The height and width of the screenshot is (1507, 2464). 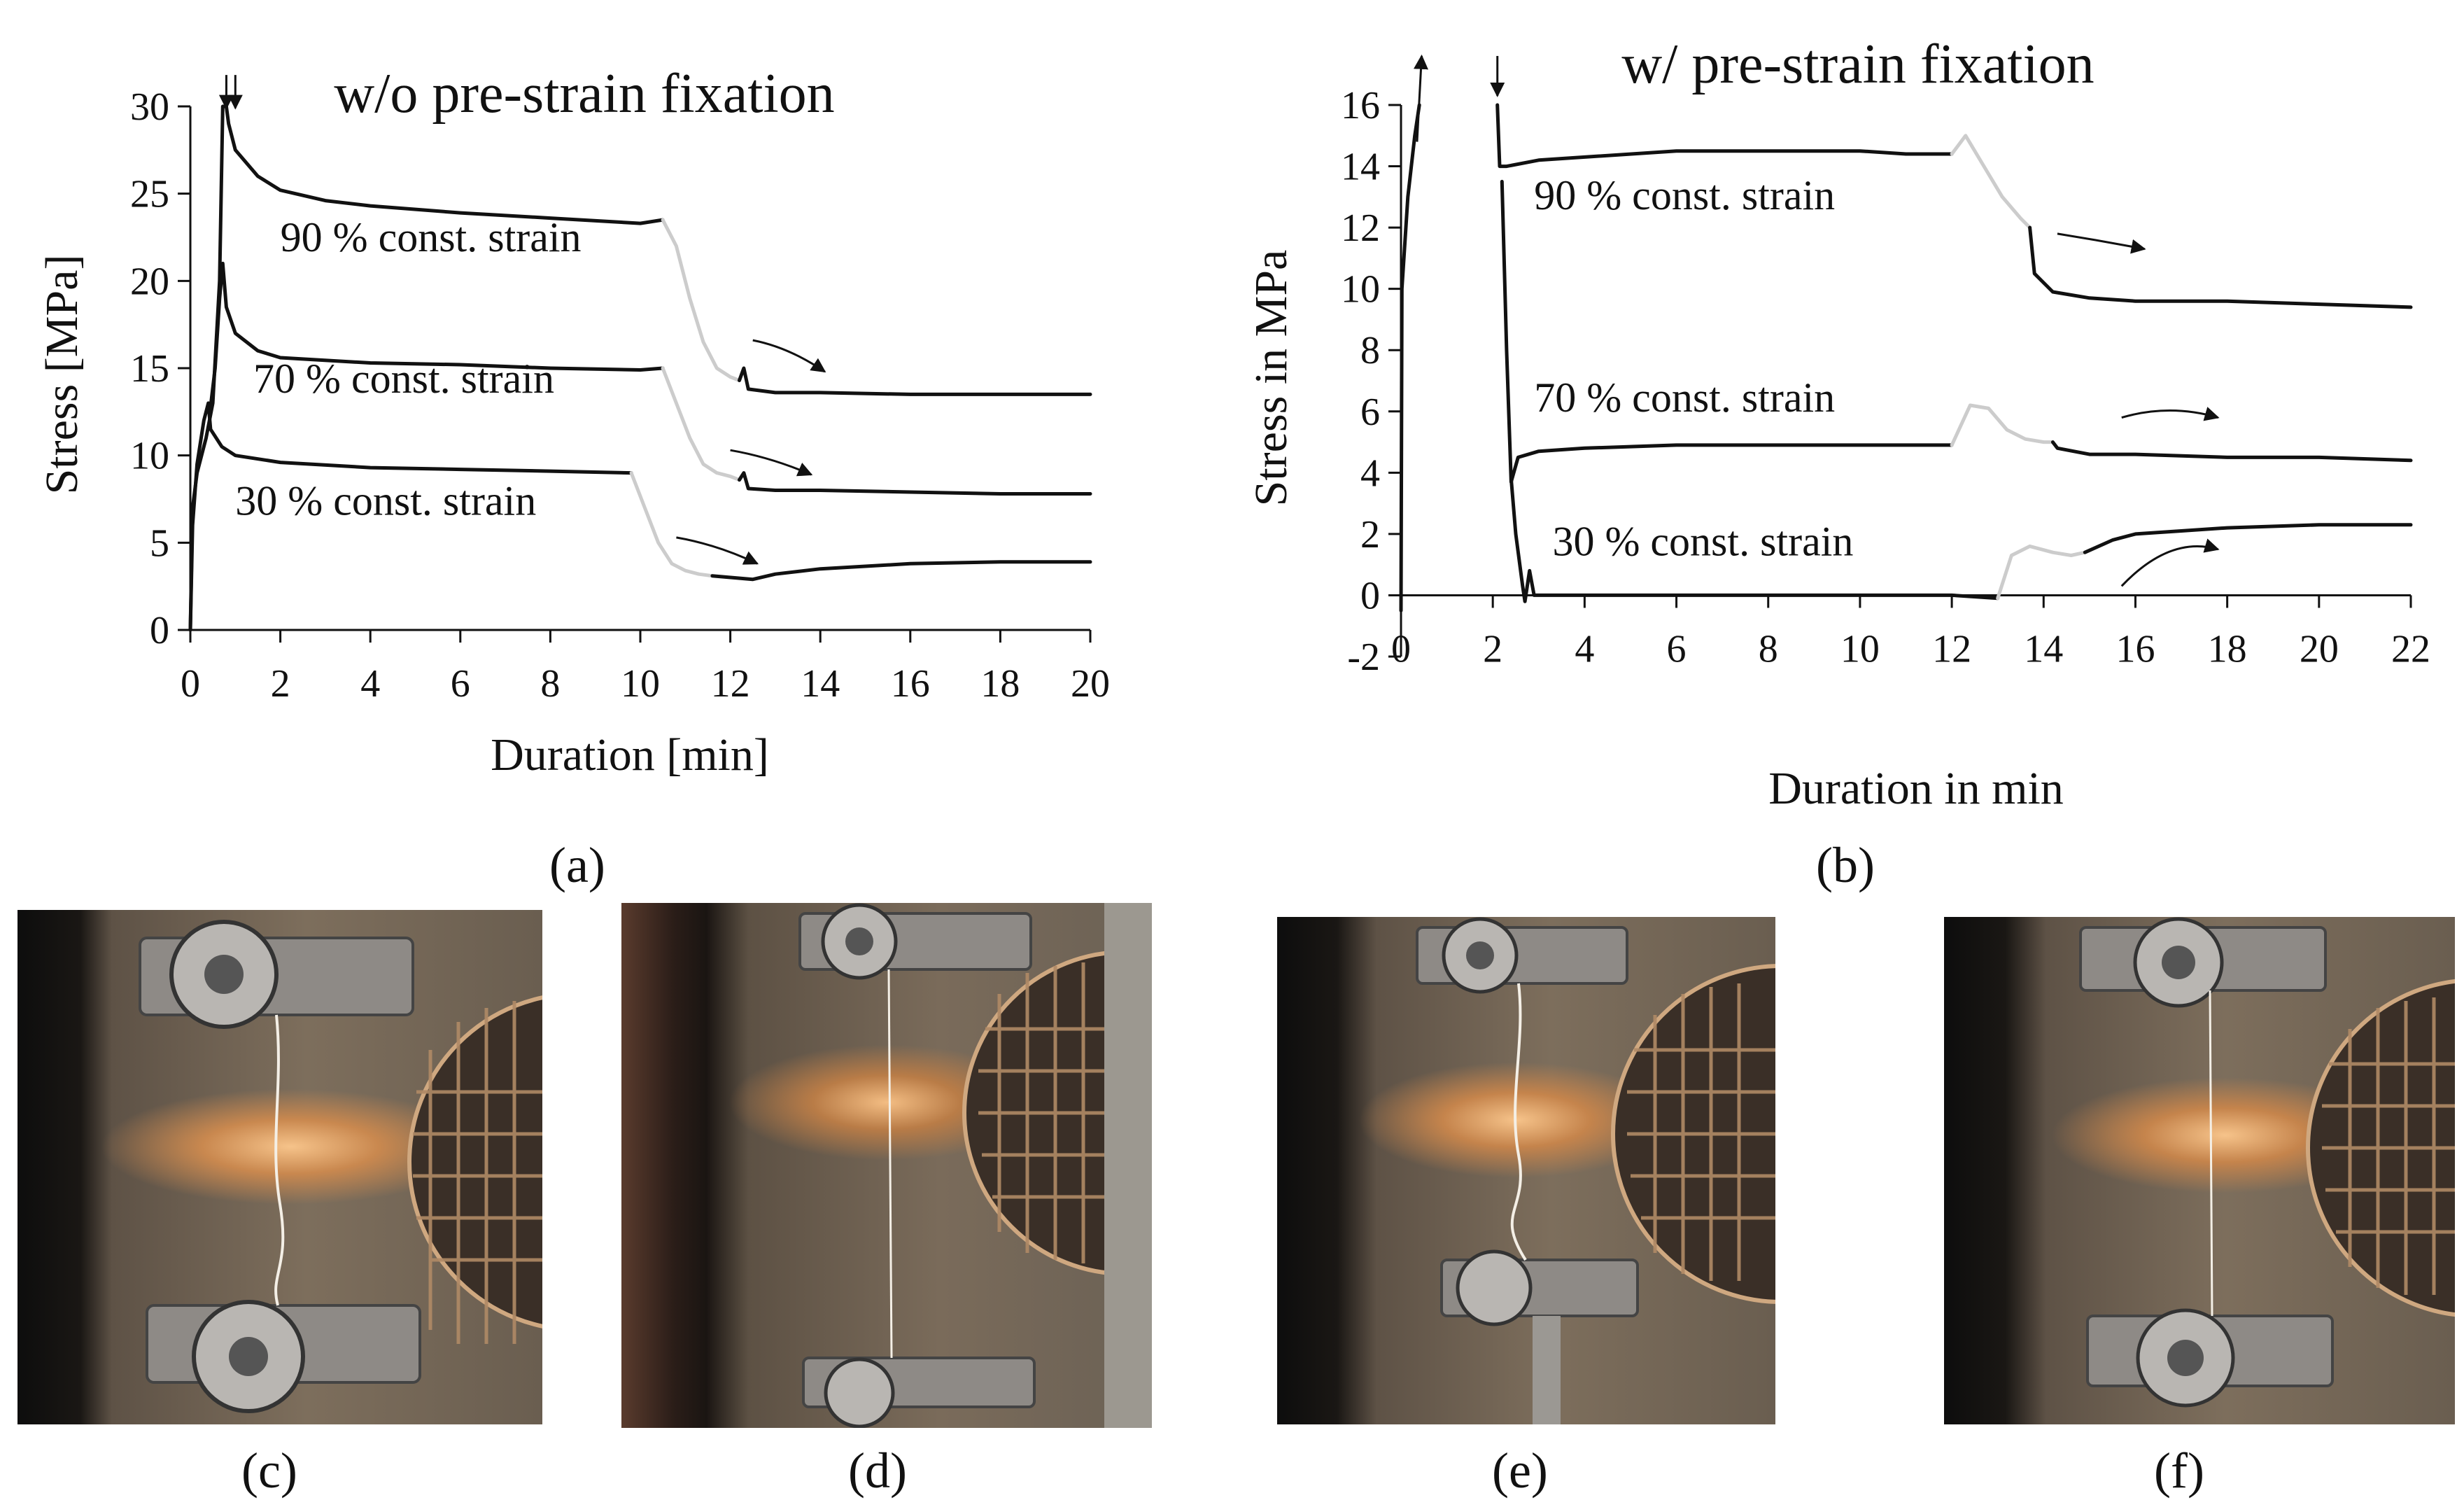 What do you see at coordinates (150, 107) in the screenshot?
I see `y-tick-label: 30` at bounding box center [150, 107].